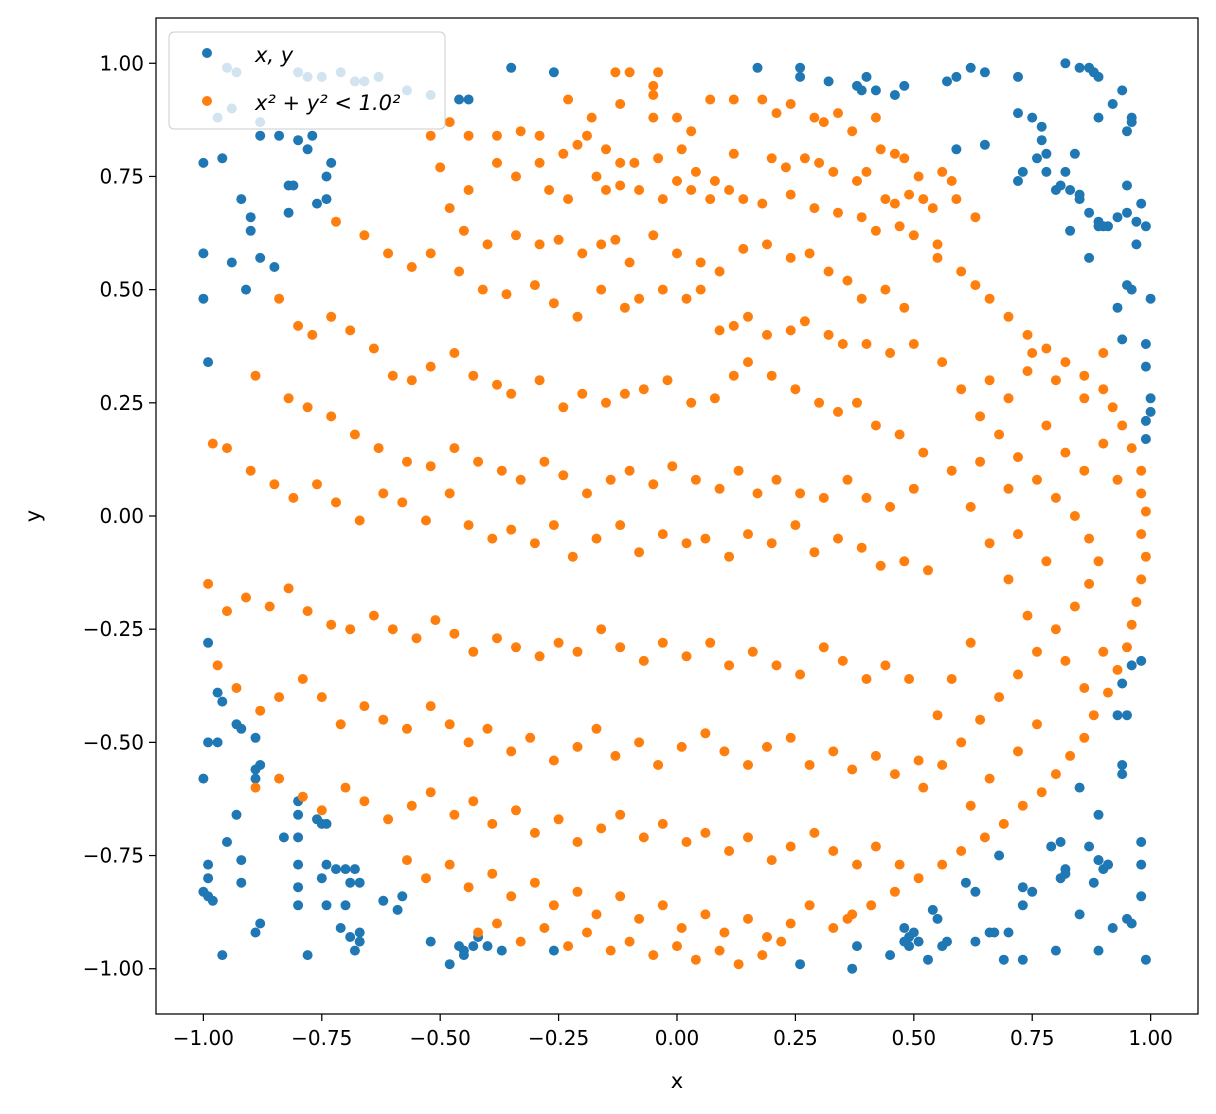  What do you see at coordinates (121, 403) in the screenshot?
I see `y-tick-label: 0.25` at bounding box center [121, 403].